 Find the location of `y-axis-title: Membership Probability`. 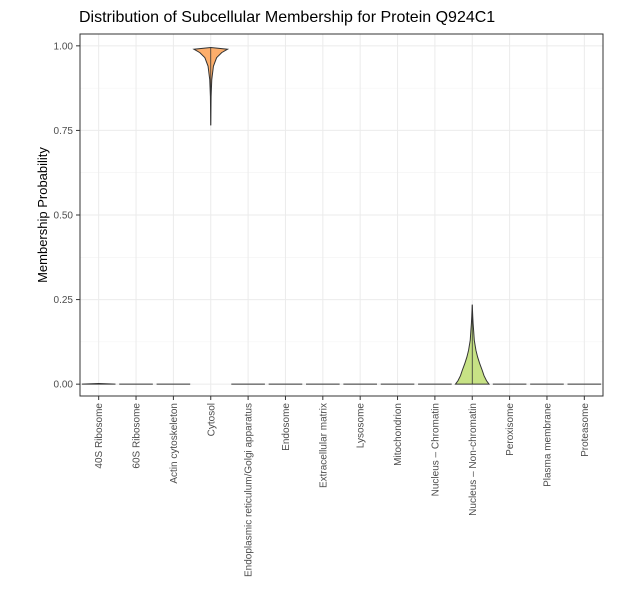

y-axis-title: Membership Probability is located at coordinates (42, 215).